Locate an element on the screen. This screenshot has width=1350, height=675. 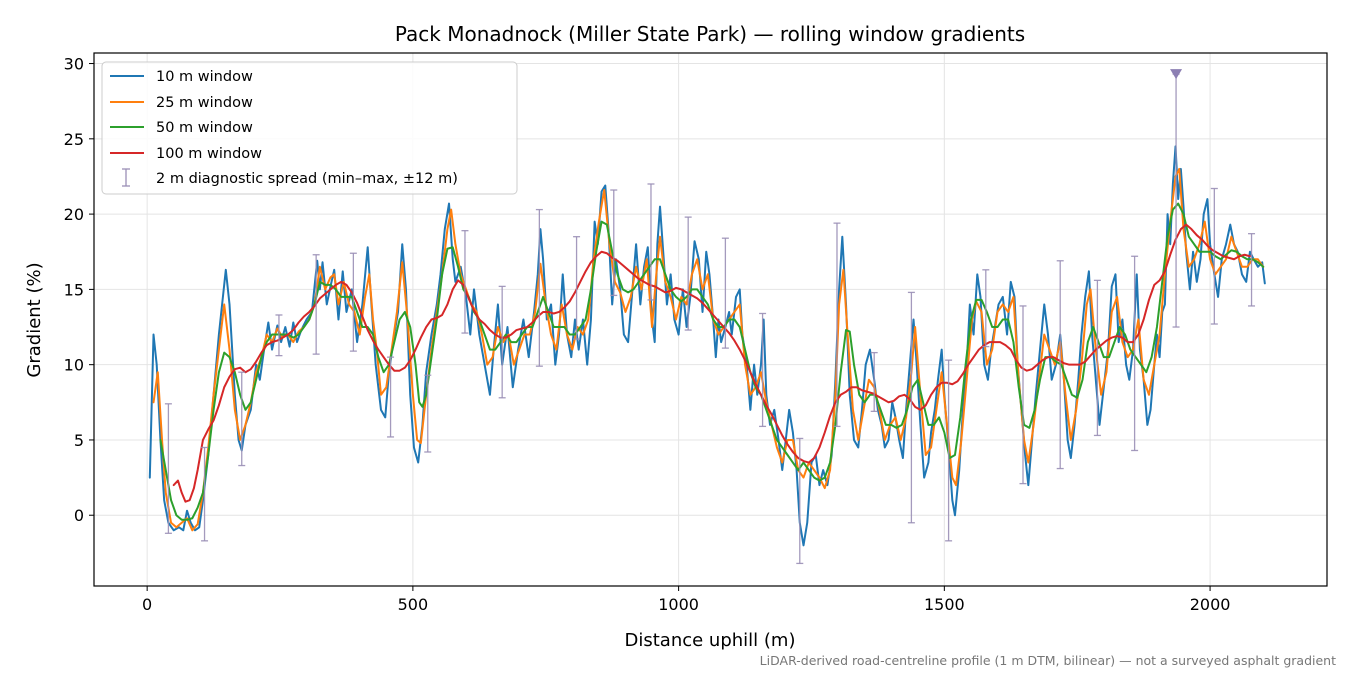
x-tick-label: 1000 is located at coordinates (678, 604).